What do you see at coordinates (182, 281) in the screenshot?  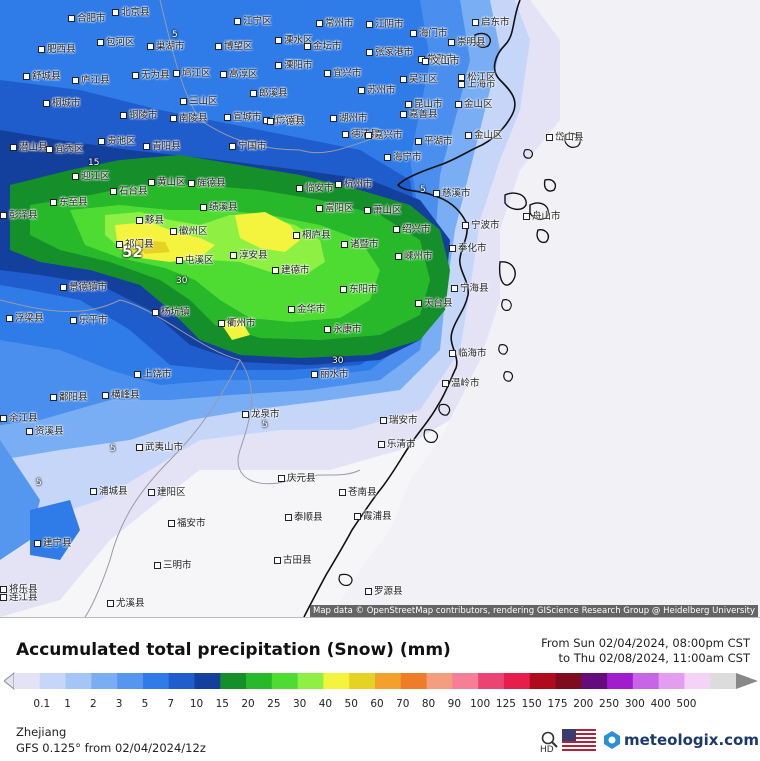 I see `contour-label: 30` at bounding box center [182, 281].